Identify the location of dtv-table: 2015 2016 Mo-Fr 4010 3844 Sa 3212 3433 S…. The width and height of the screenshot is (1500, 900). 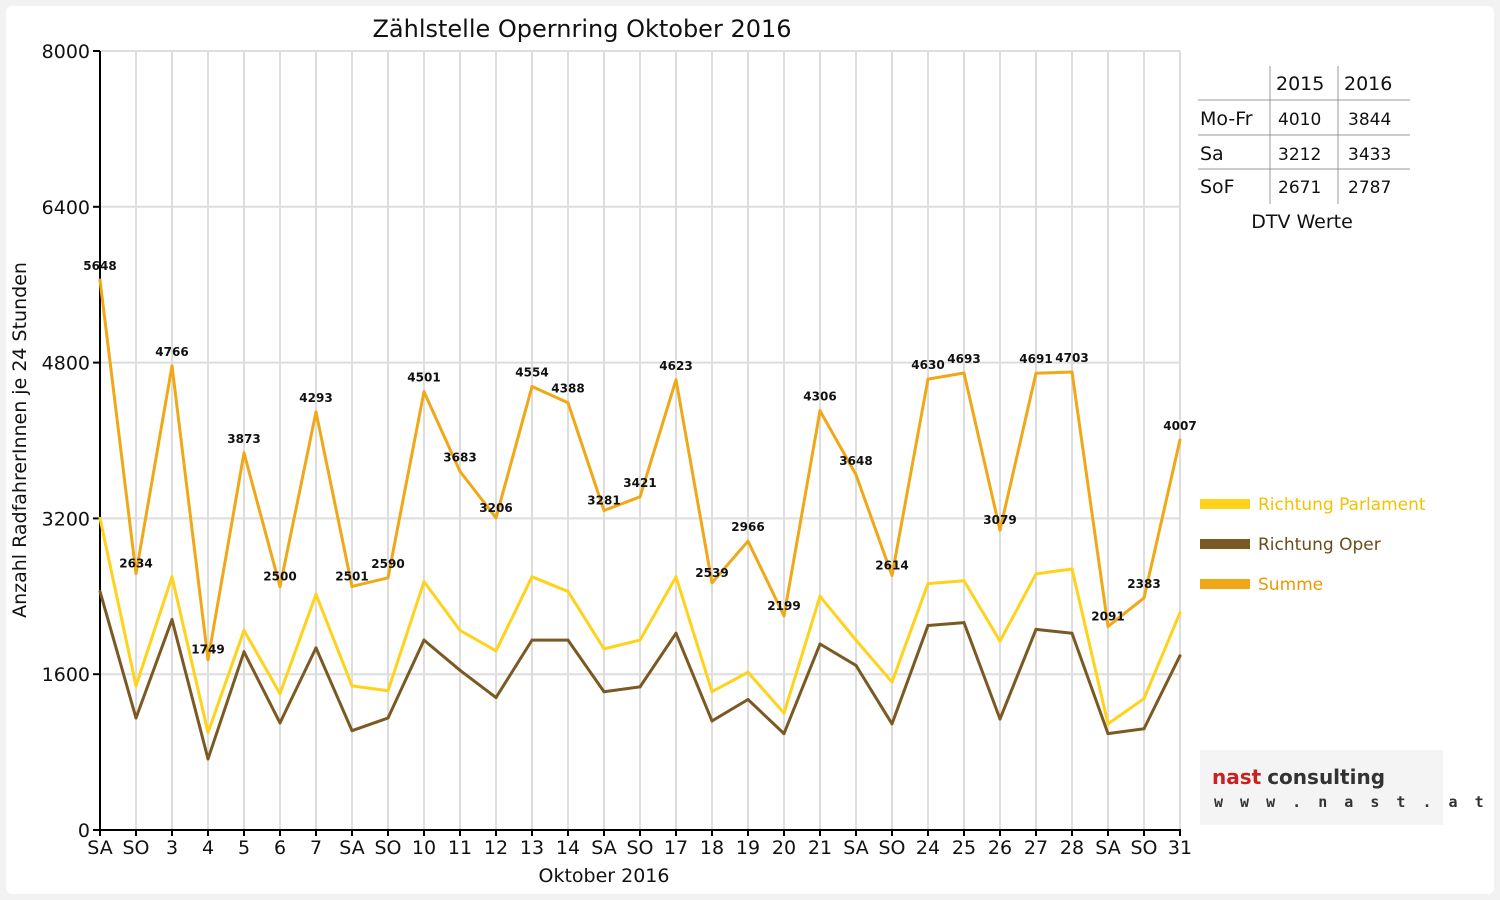
(1304, 149).